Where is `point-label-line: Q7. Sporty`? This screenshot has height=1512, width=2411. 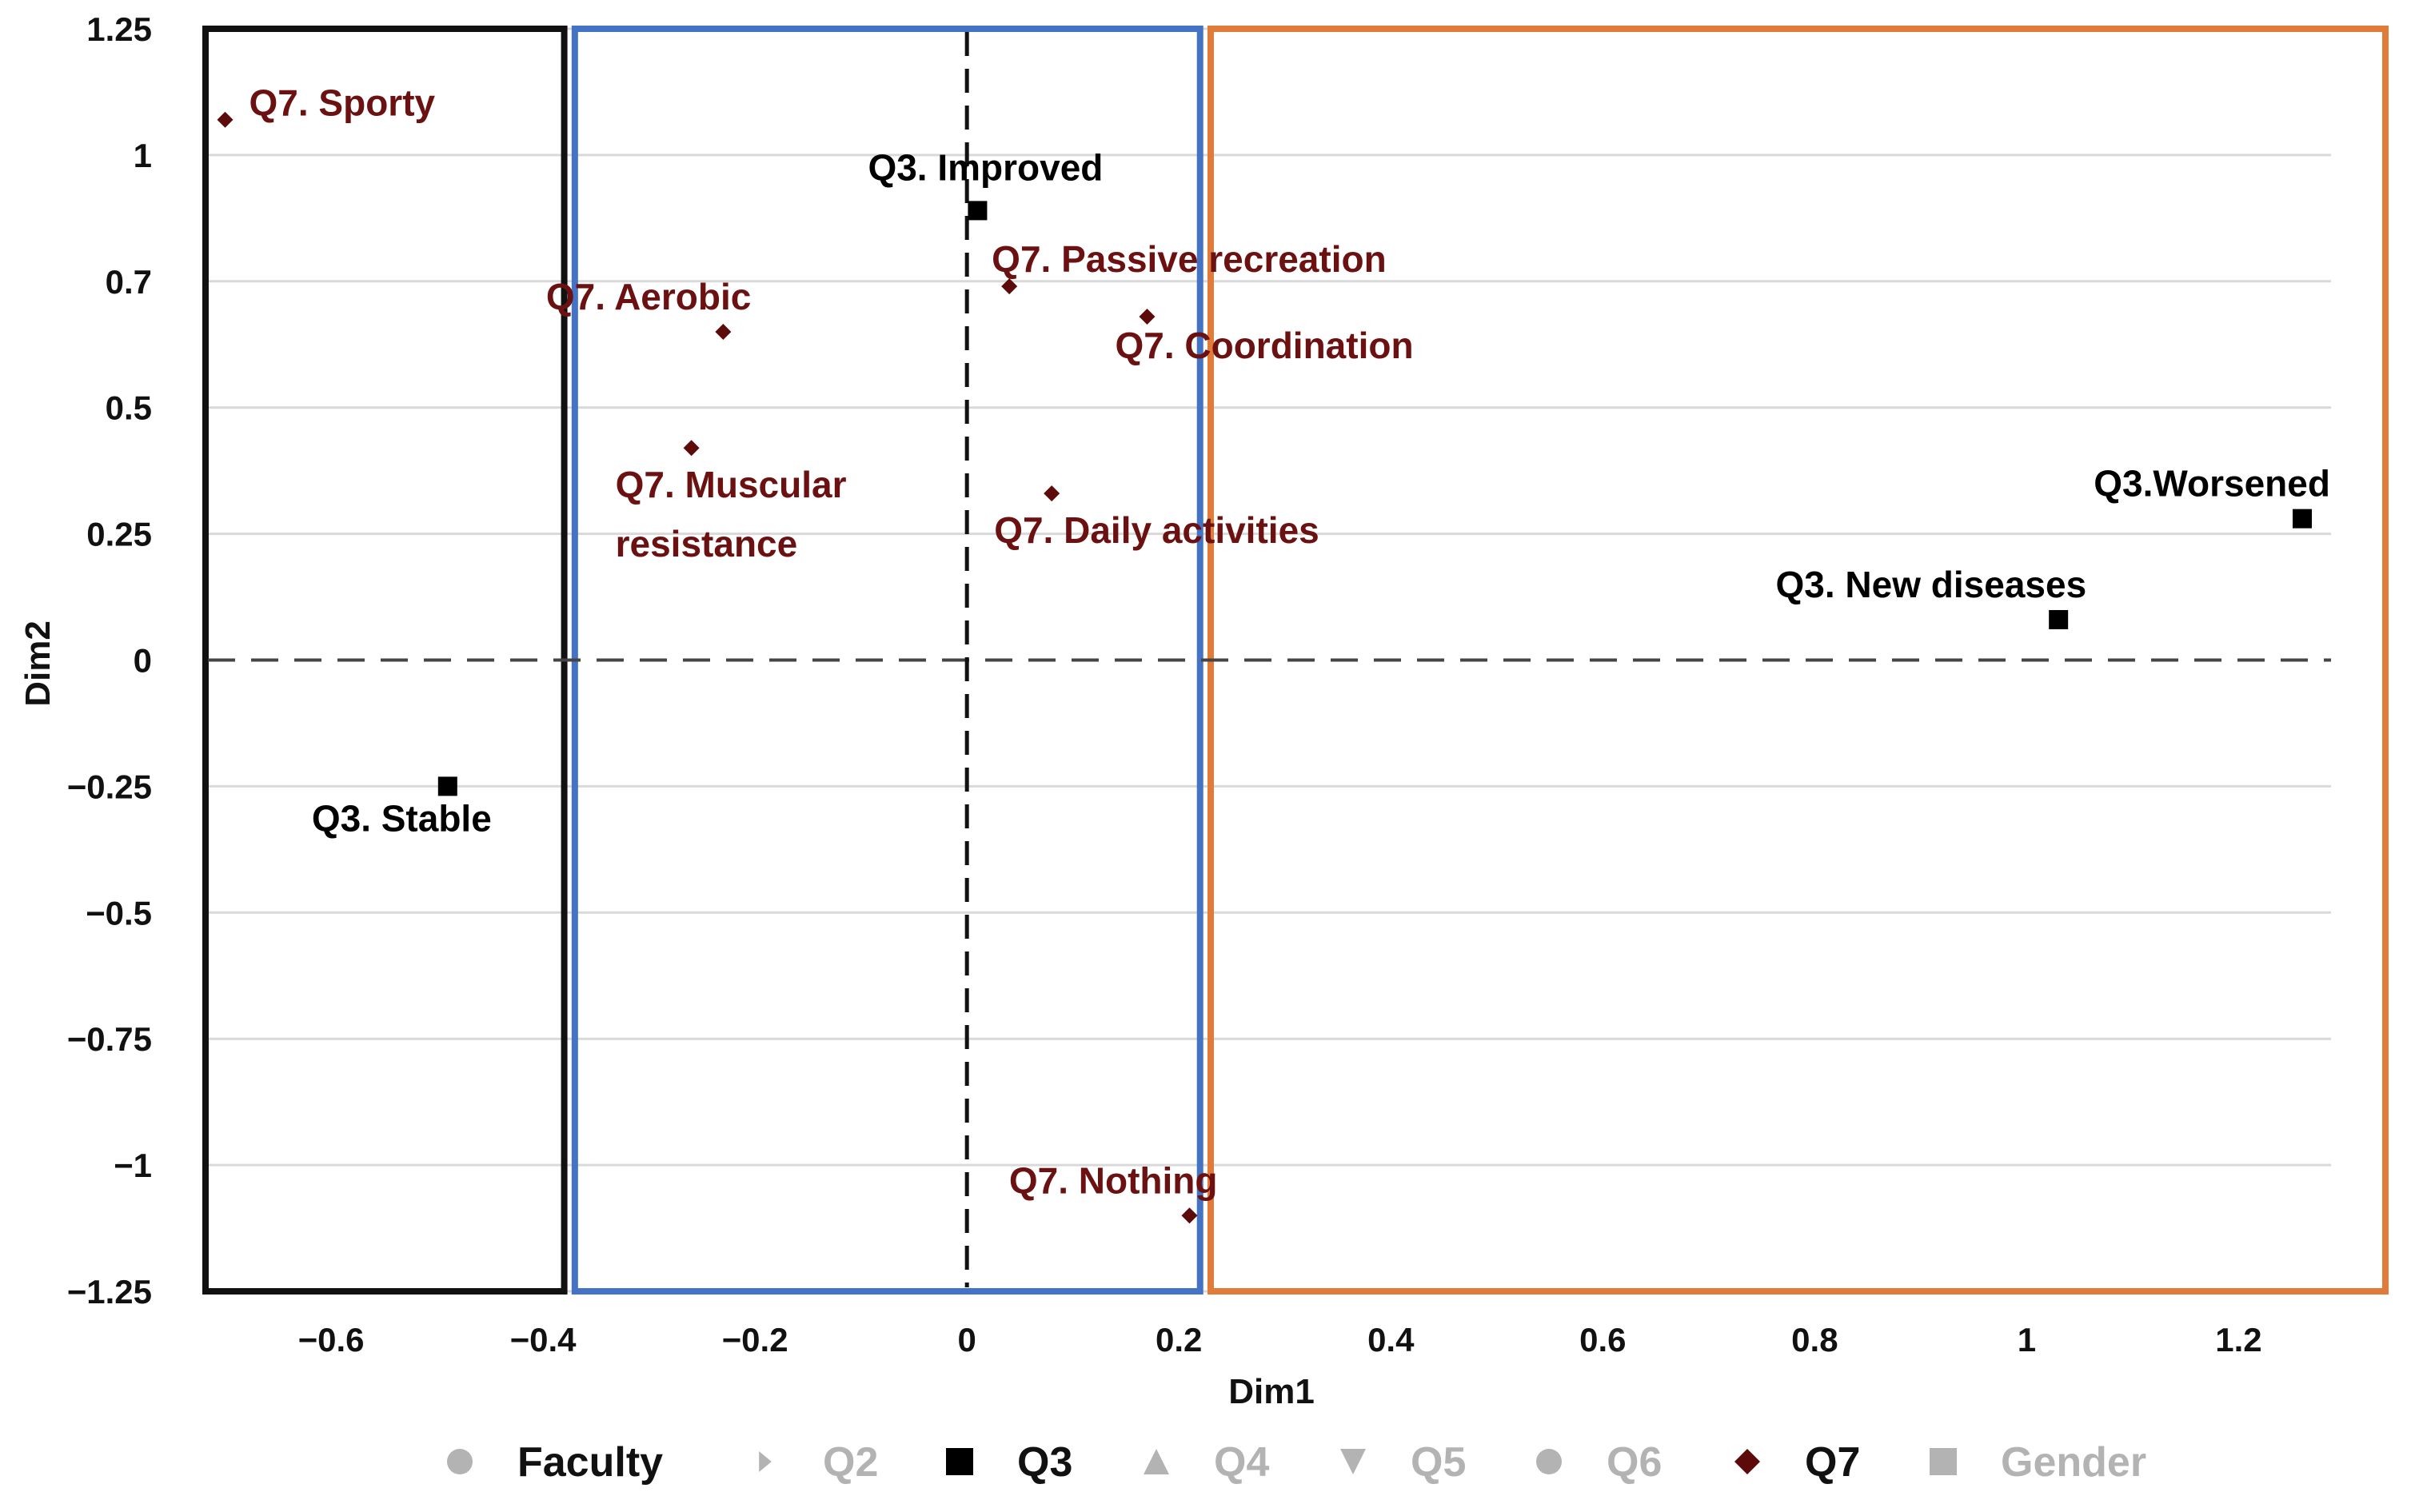 point-label-line: Q7. Sporty is located at coordinates (342, 103).